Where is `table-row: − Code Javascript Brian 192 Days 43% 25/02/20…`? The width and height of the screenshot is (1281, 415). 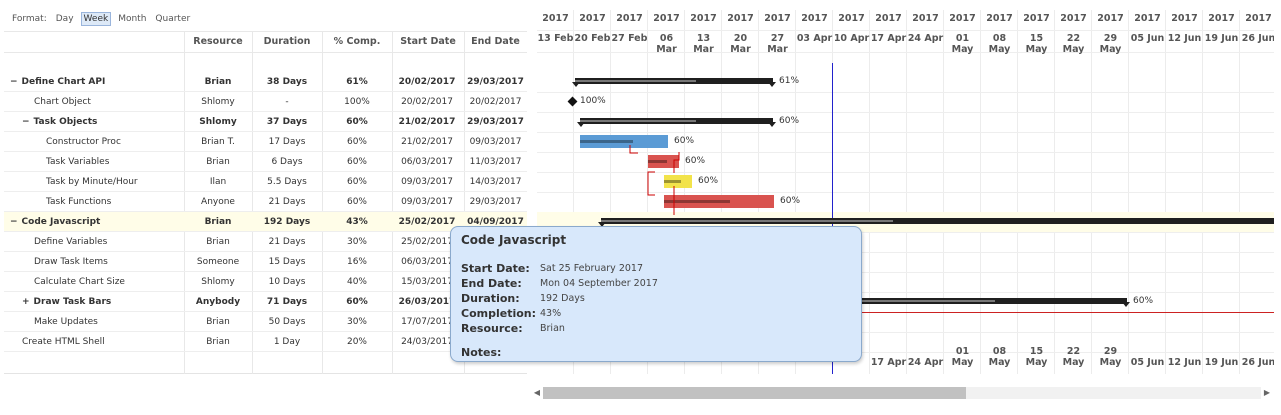 table-row: − Code Javascript Brian 192 Days 43% 25/02/20… is located at coordinates (265, 222).